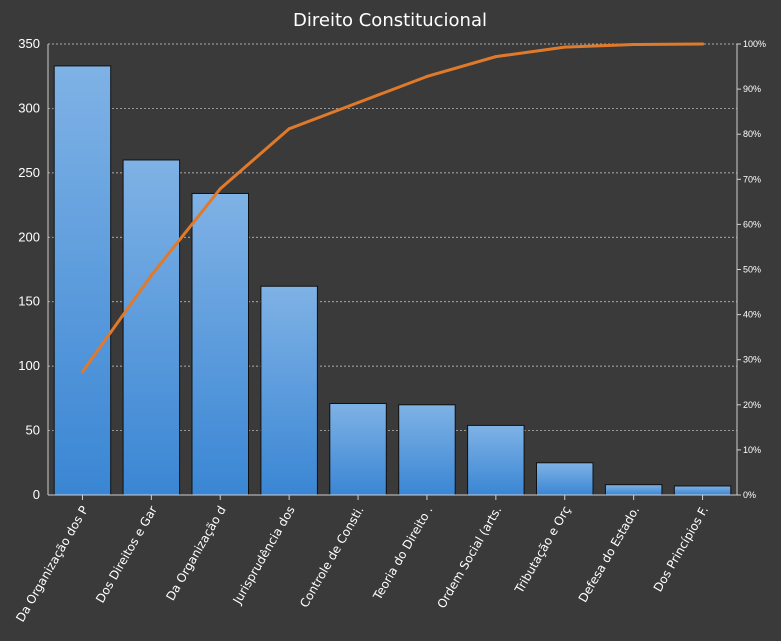  Describe the element at coordinates (752, 179) in the screenshot. I see `y2-tick-label: 70%` at that location.